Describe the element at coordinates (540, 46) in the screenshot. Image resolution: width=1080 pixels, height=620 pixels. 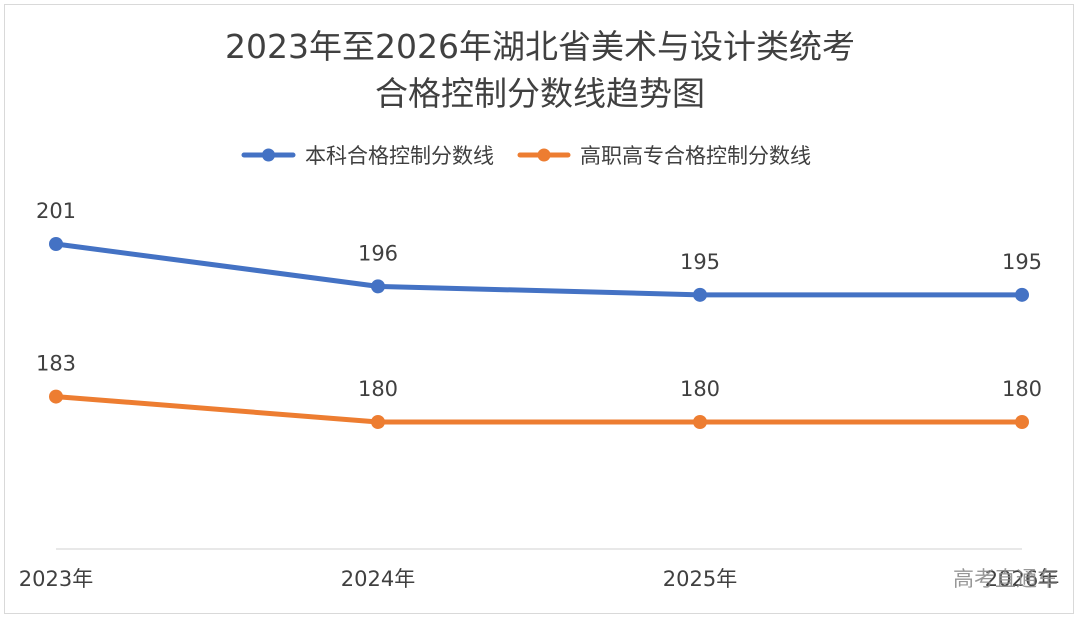
I see `chart-title-line-1: 2023年至2026年湖北省美术与设计类统考` at that location.